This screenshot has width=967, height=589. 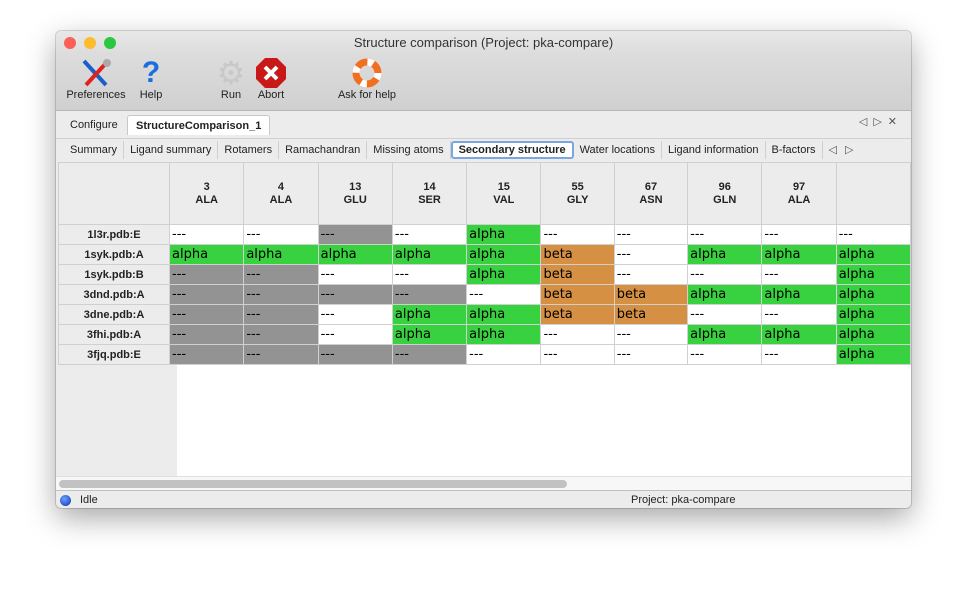 I want to click on zoom-window-button, so click(x=110, y=43).